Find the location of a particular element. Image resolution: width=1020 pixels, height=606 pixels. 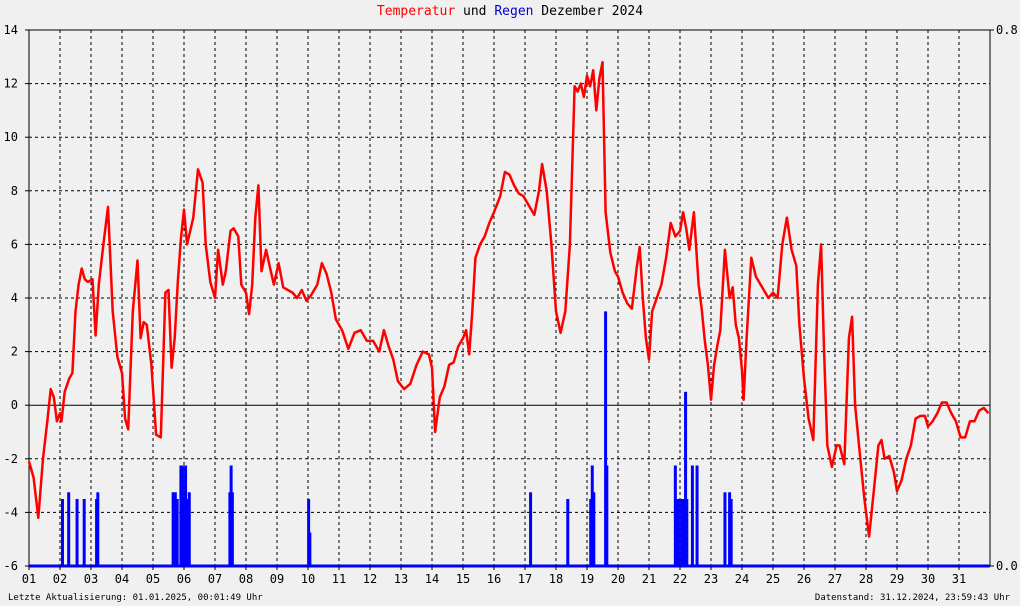

chart-title: Temperatur und Regen Dezember 2024 is located at coordinates (510, 11).